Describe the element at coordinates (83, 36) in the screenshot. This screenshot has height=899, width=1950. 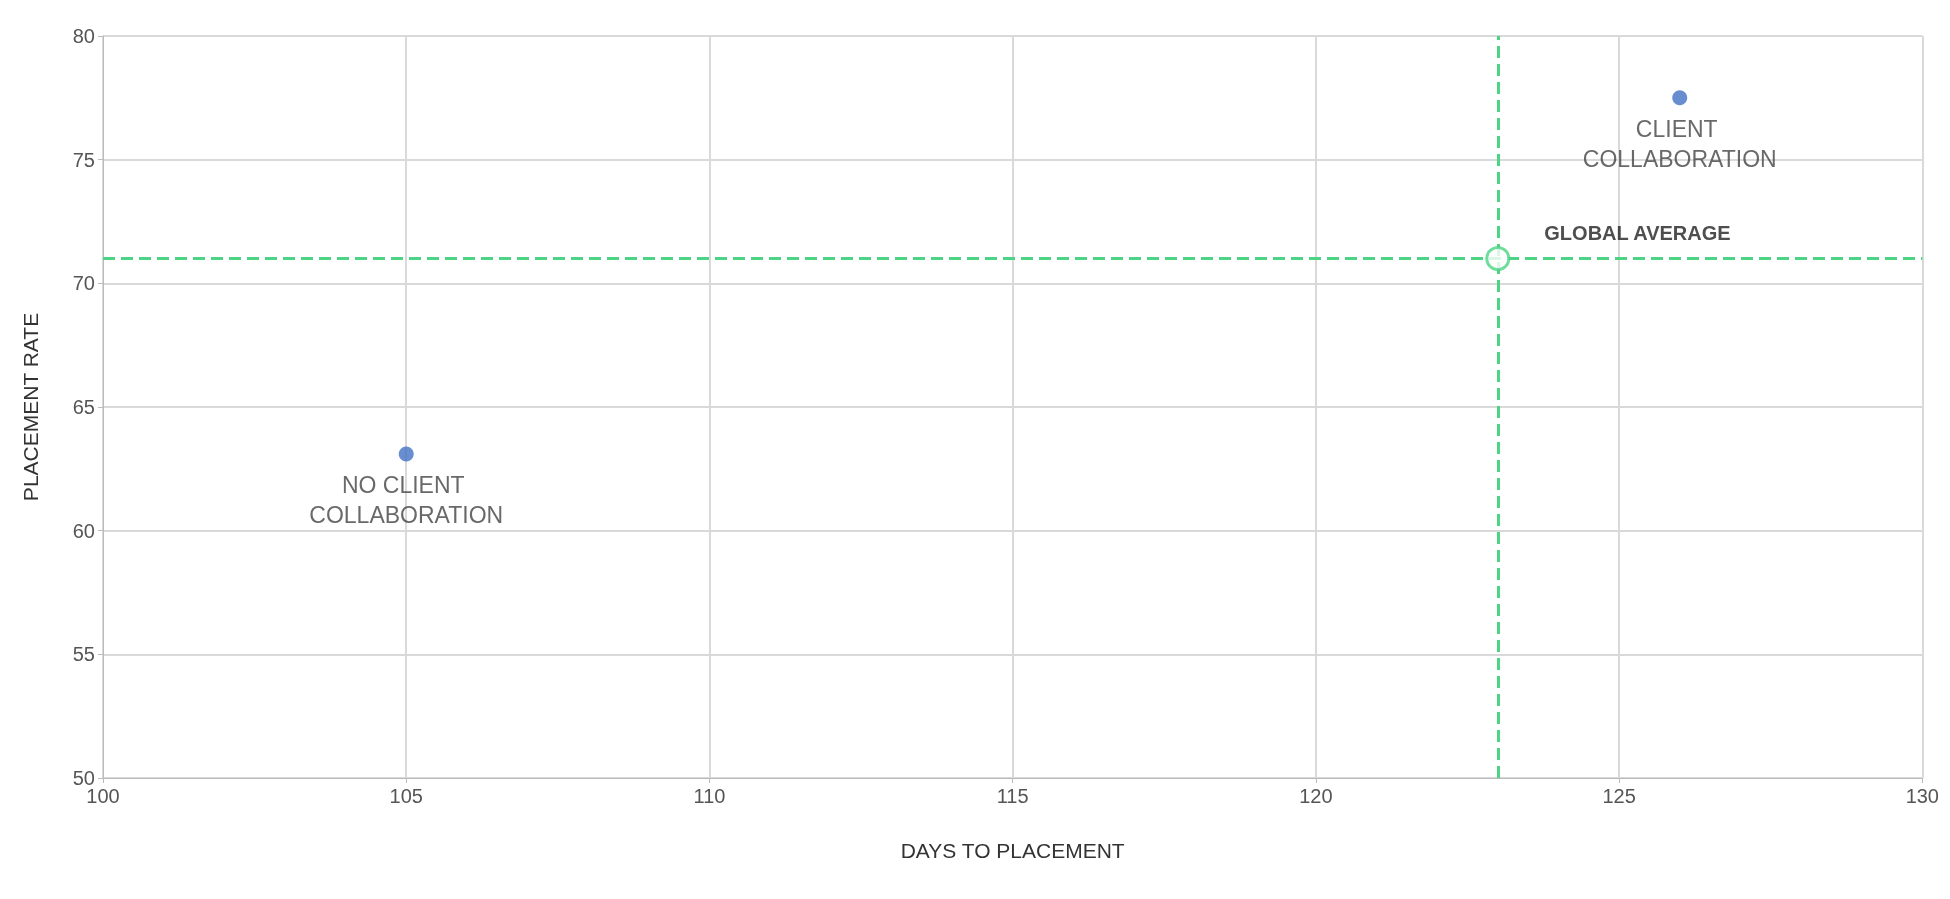
I see `y-tick-label: 80` at that location.